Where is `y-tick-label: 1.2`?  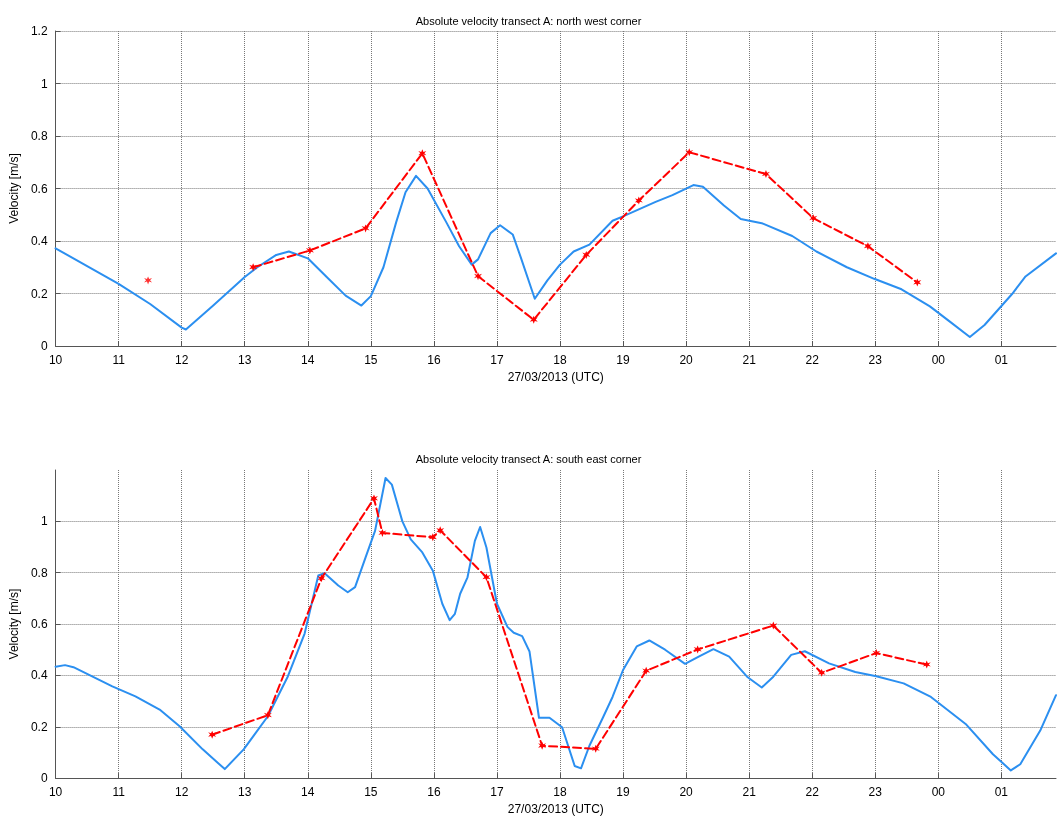
y-tick-label: 1.2 is located at coordinates (39, 31).